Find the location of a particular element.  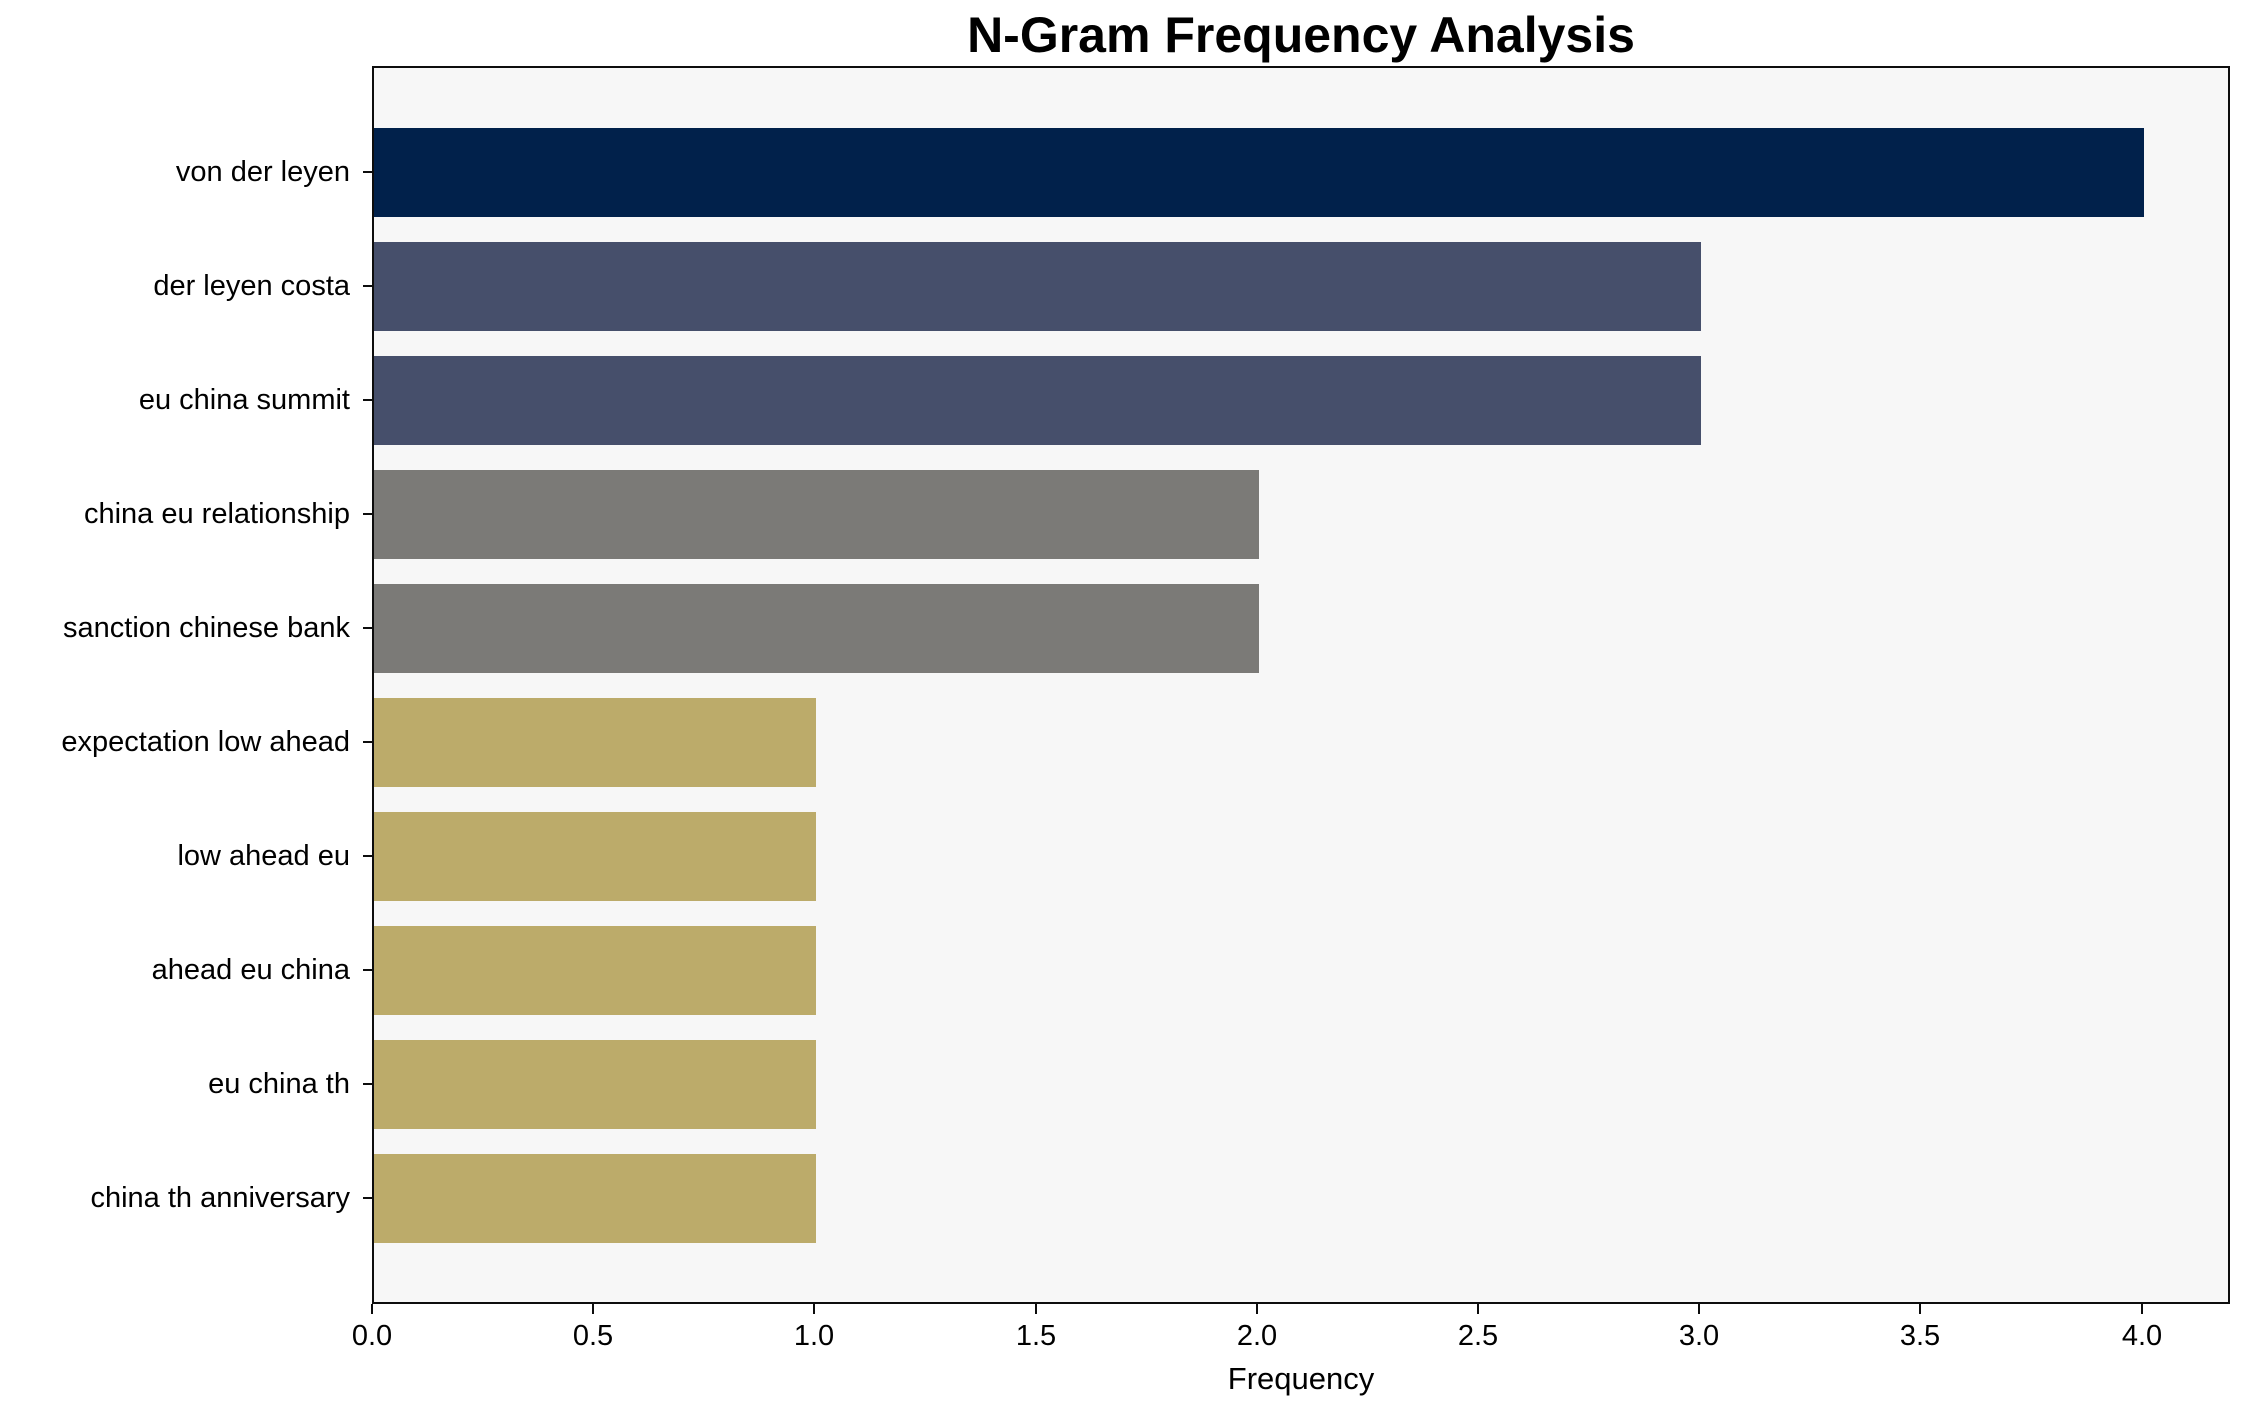

y-tick-label: expectation low ahead is located at coordinates (205, 742).